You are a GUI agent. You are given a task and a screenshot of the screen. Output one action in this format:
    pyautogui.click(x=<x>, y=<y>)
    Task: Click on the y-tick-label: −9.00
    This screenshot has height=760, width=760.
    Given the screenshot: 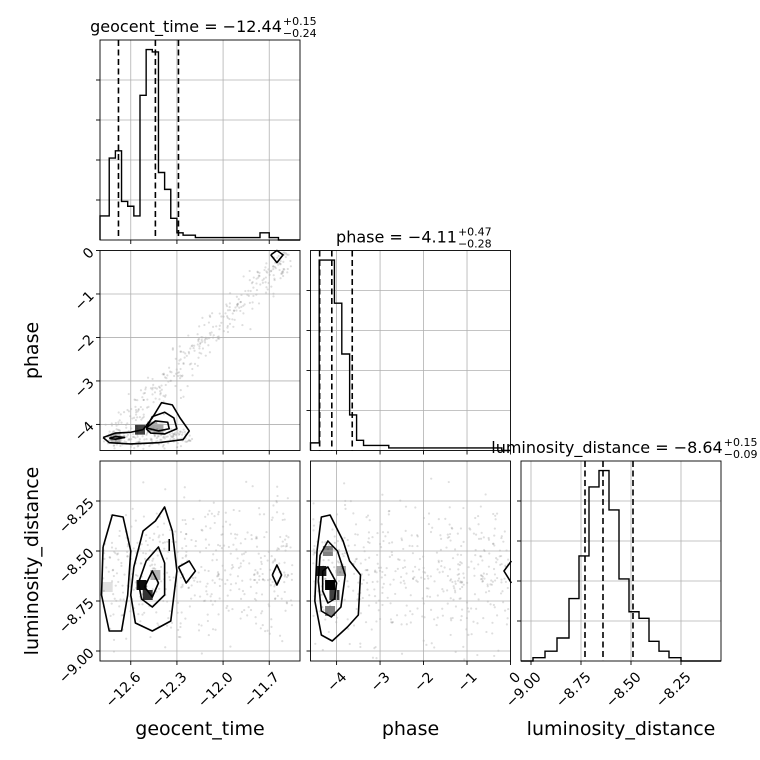 What is the action you would take?
    pyautogui.click(x=77, y=666)
    